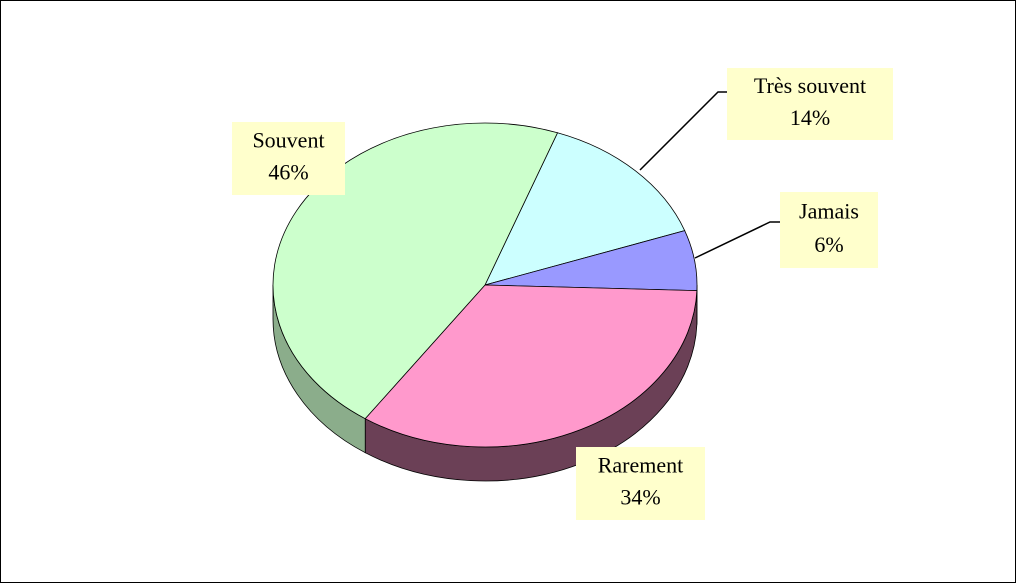  Describe the element at coordinates (829, 210) in the screenshot. I see `category-label: Jamais` at that location.